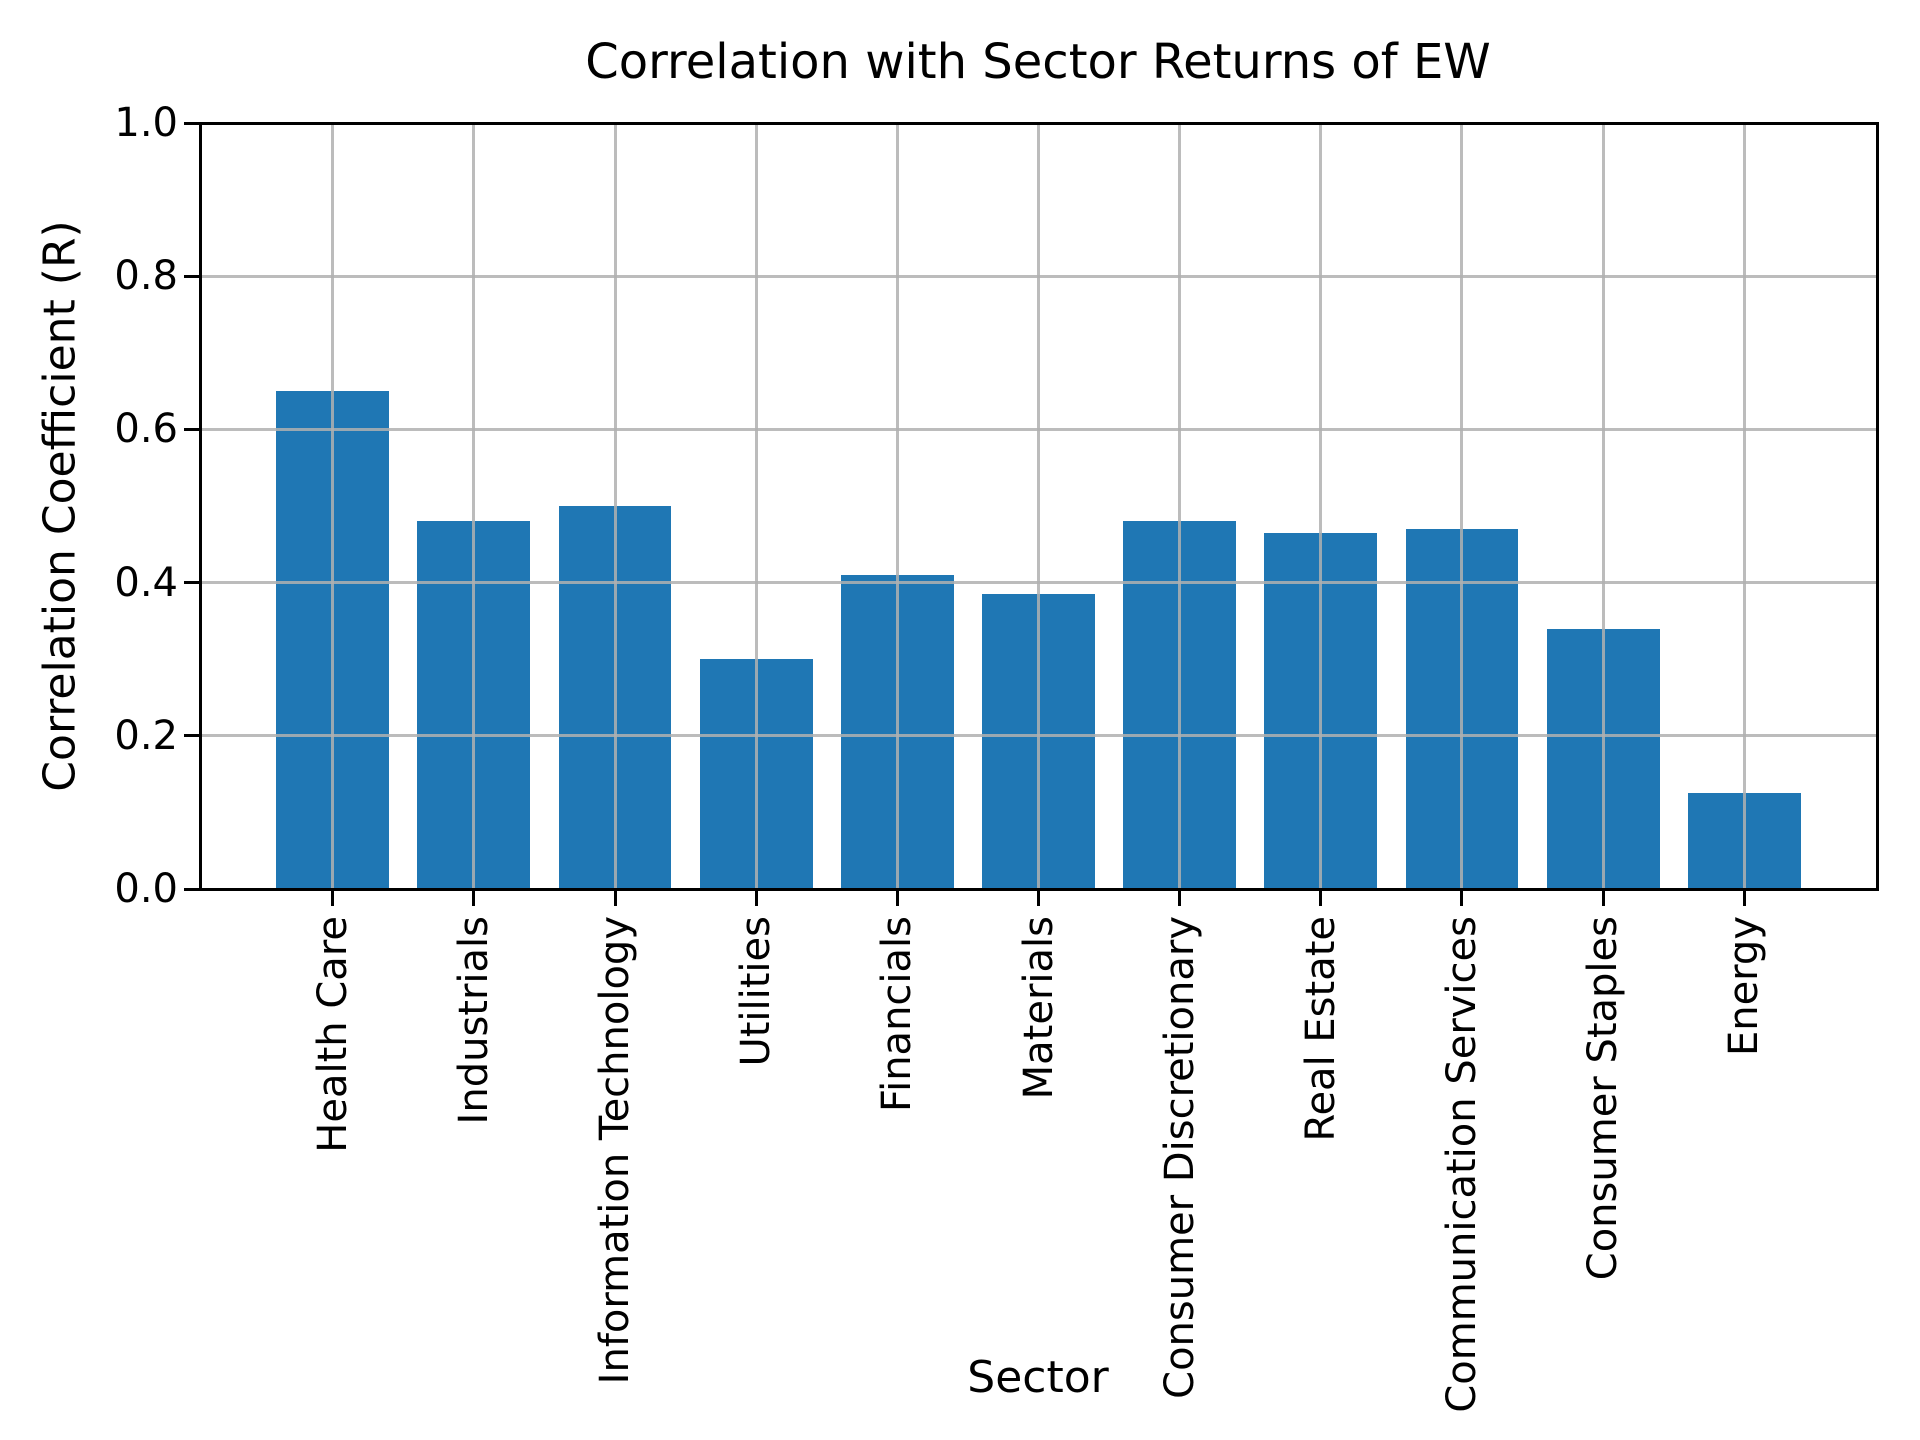 Image resolution: width=1920 pixels, height=1440 pixels. I want to click on left-spine, so click(200, 506).